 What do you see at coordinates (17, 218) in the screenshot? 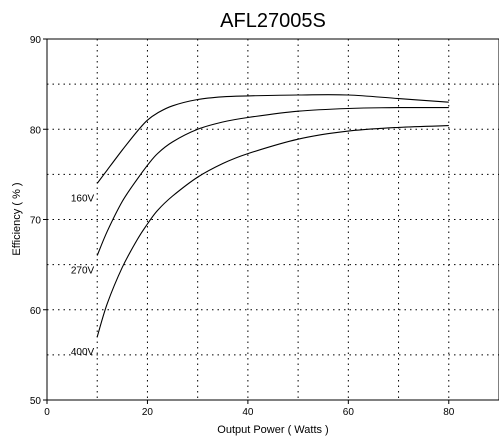
I see `y-axis-label: Efficiency ( % )` at bounding box center [17, 218].